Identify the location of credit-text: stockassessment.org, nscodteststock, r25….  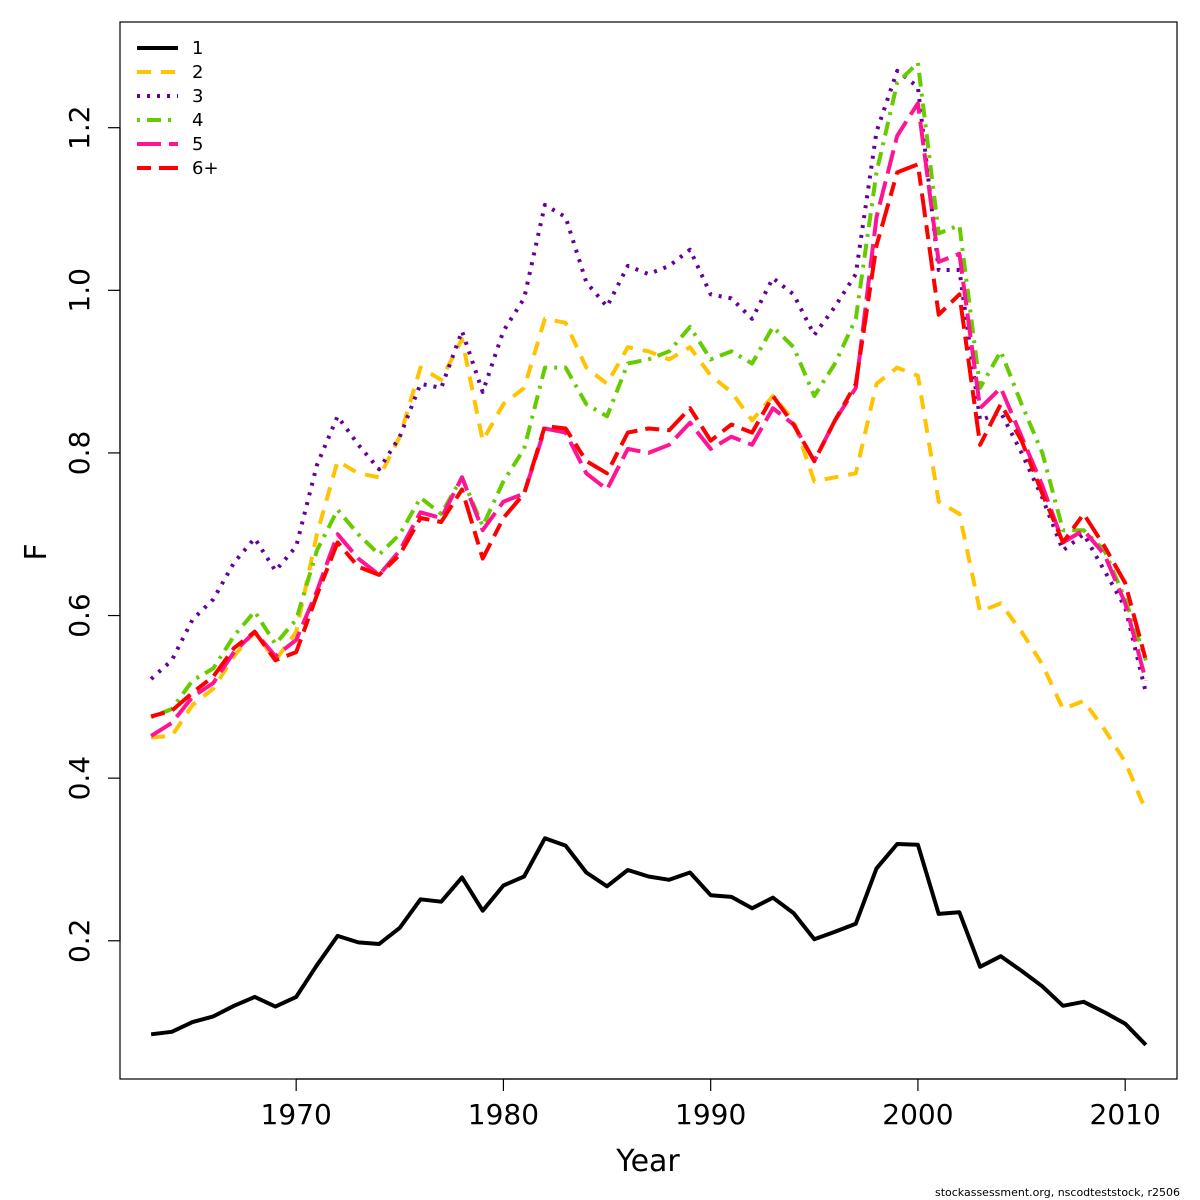
(1057, 1192).